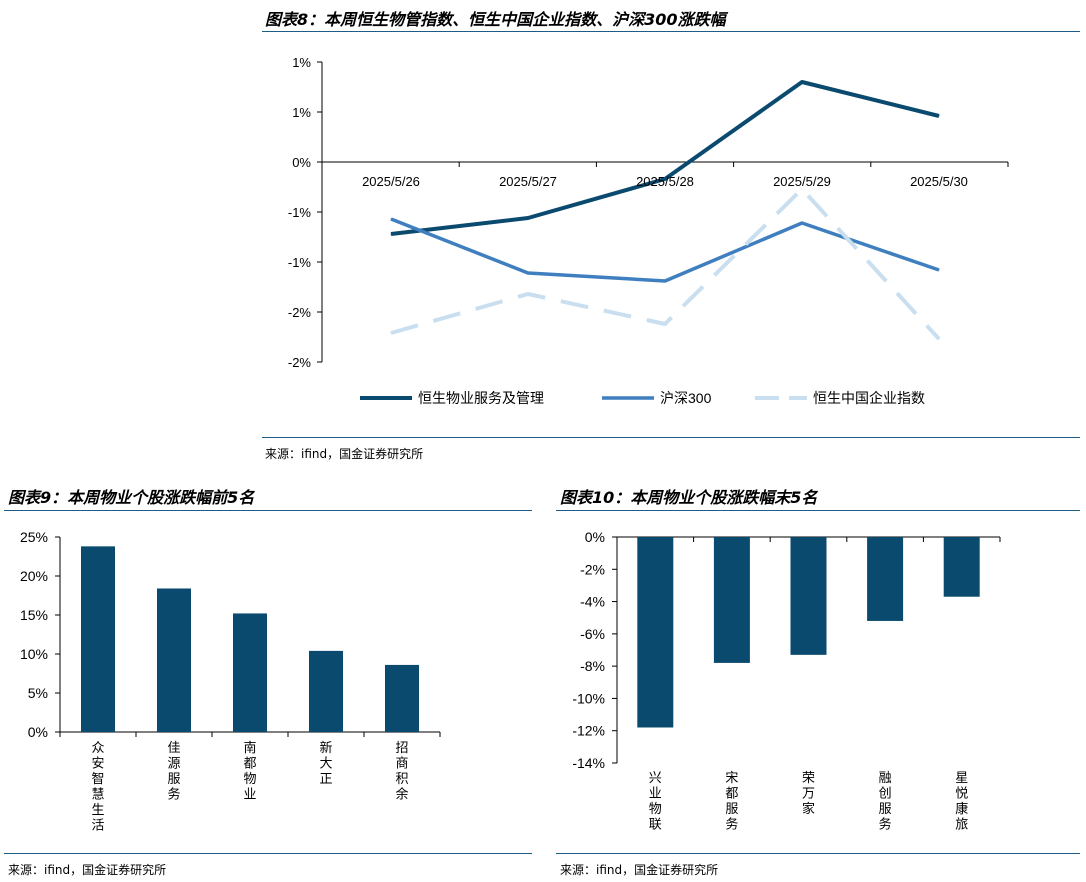 Image resolution: width=1086 pixels, height=882 pixels. I want to click on figure9-top-rule, so click(268, 510).